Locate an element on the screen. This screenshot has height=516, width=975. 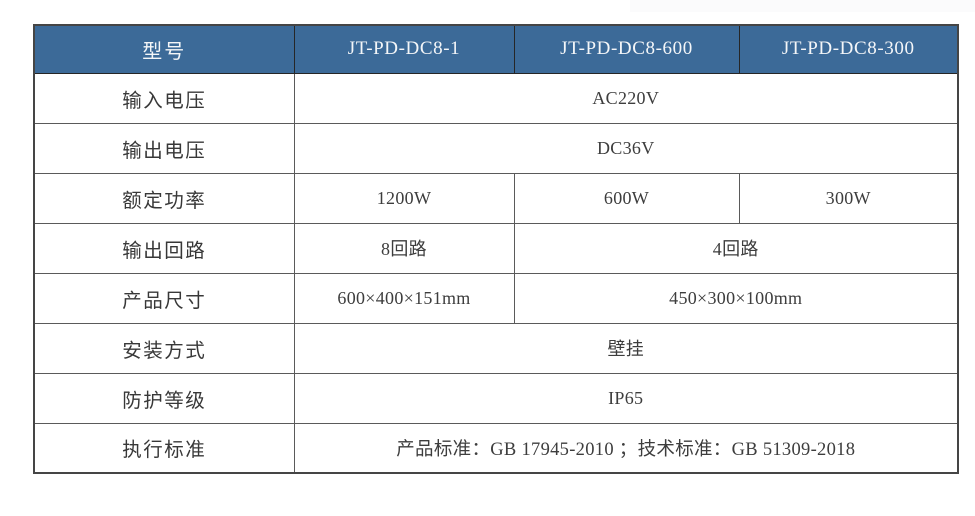
row-input-voltage: 输入电压 AC220V is located at coordinates (496, 98).